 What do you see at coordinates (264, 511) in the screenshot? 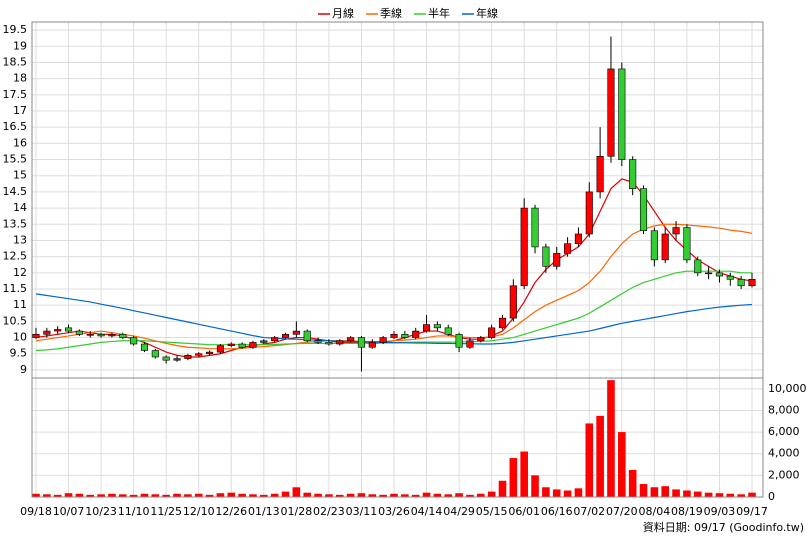
I see `x-tick-label: 01/13` at bounding box center [264, 511].